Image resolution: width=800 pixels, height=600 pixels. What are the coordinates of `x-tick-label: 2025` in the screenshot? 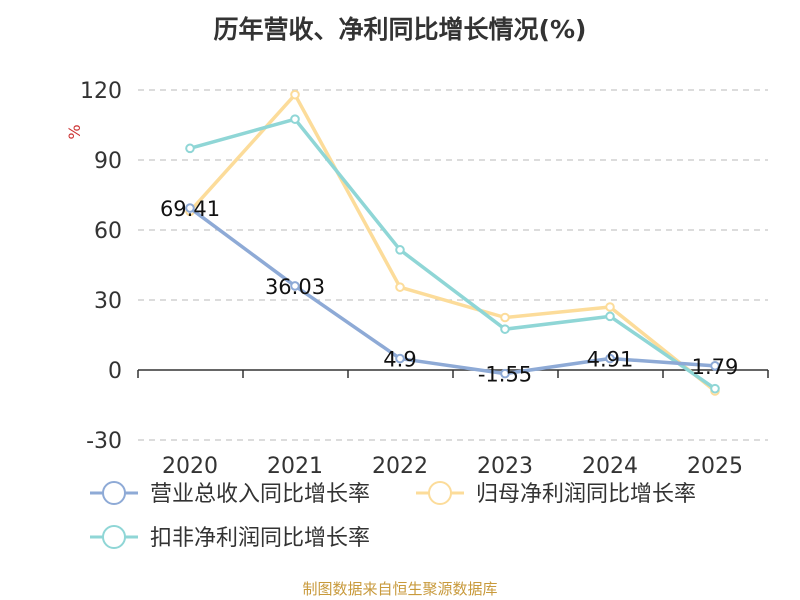 It's located at (715, 466).